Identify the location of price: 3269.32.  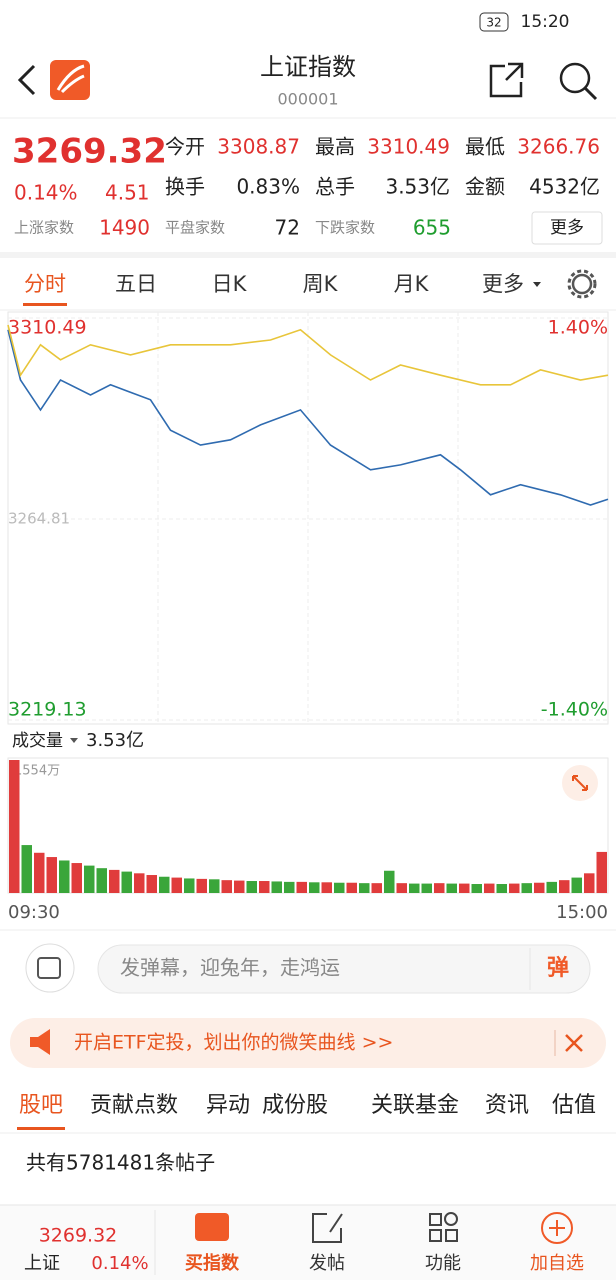
(89, 152).